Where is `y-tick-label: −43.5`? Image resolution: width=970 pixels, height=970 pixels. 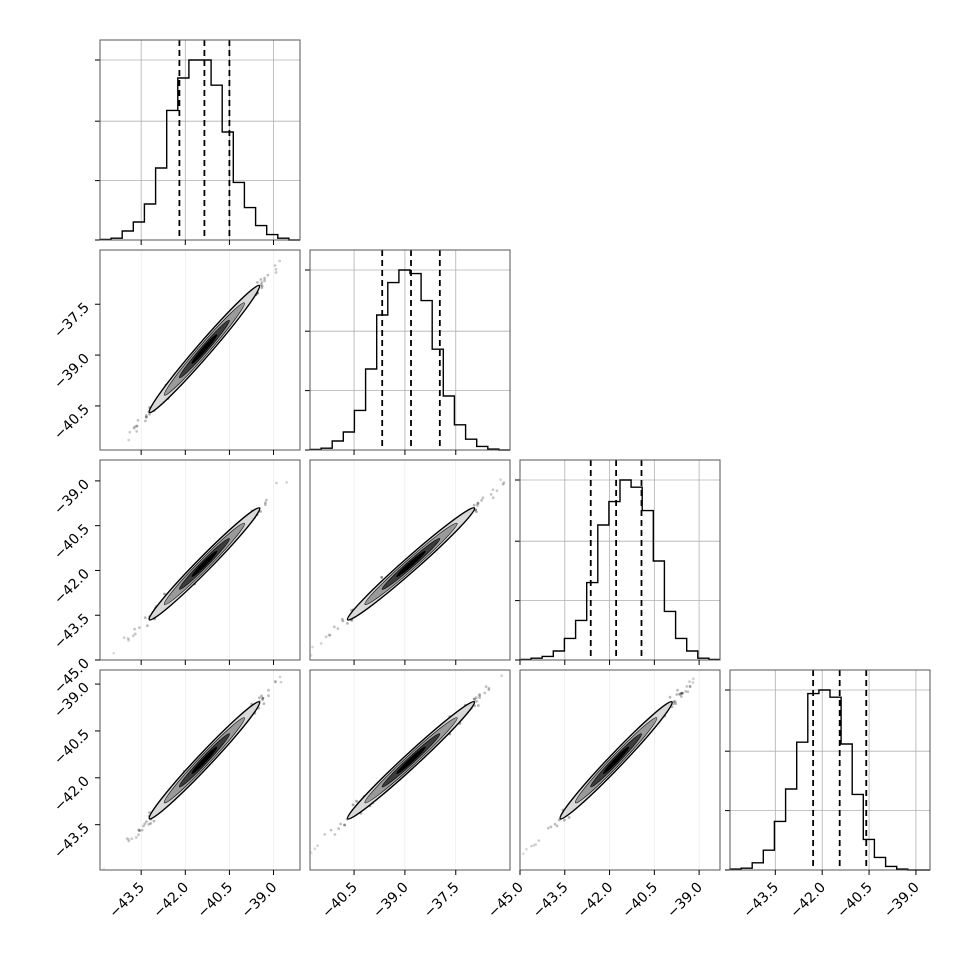 y-tick-label: −43.5 is located at coordinates (72, 841).